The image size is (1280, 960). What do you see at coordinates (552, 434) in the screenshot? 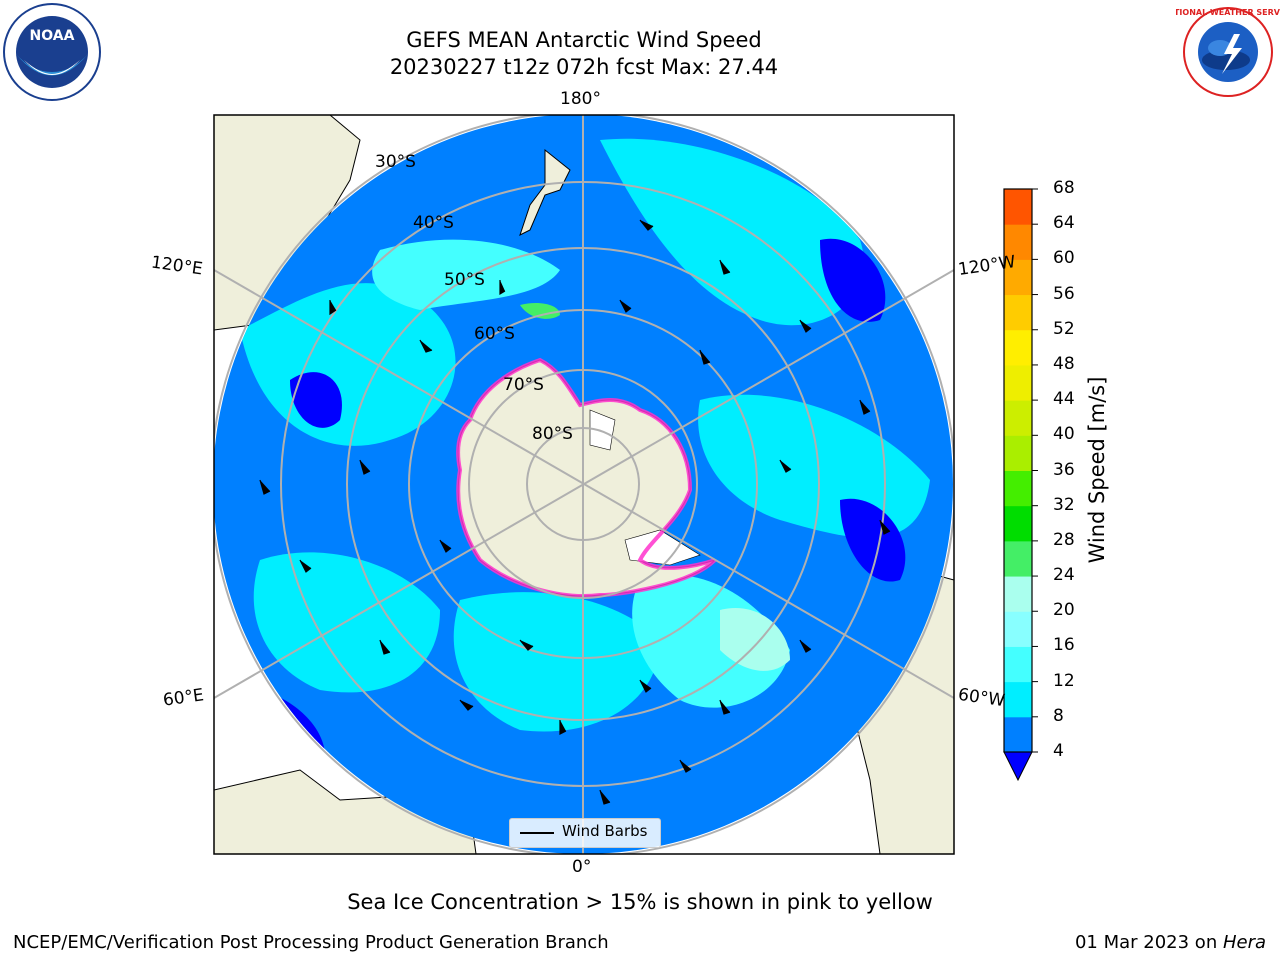
I see `lat-label: 80°S` at bounding box center [552, 434].